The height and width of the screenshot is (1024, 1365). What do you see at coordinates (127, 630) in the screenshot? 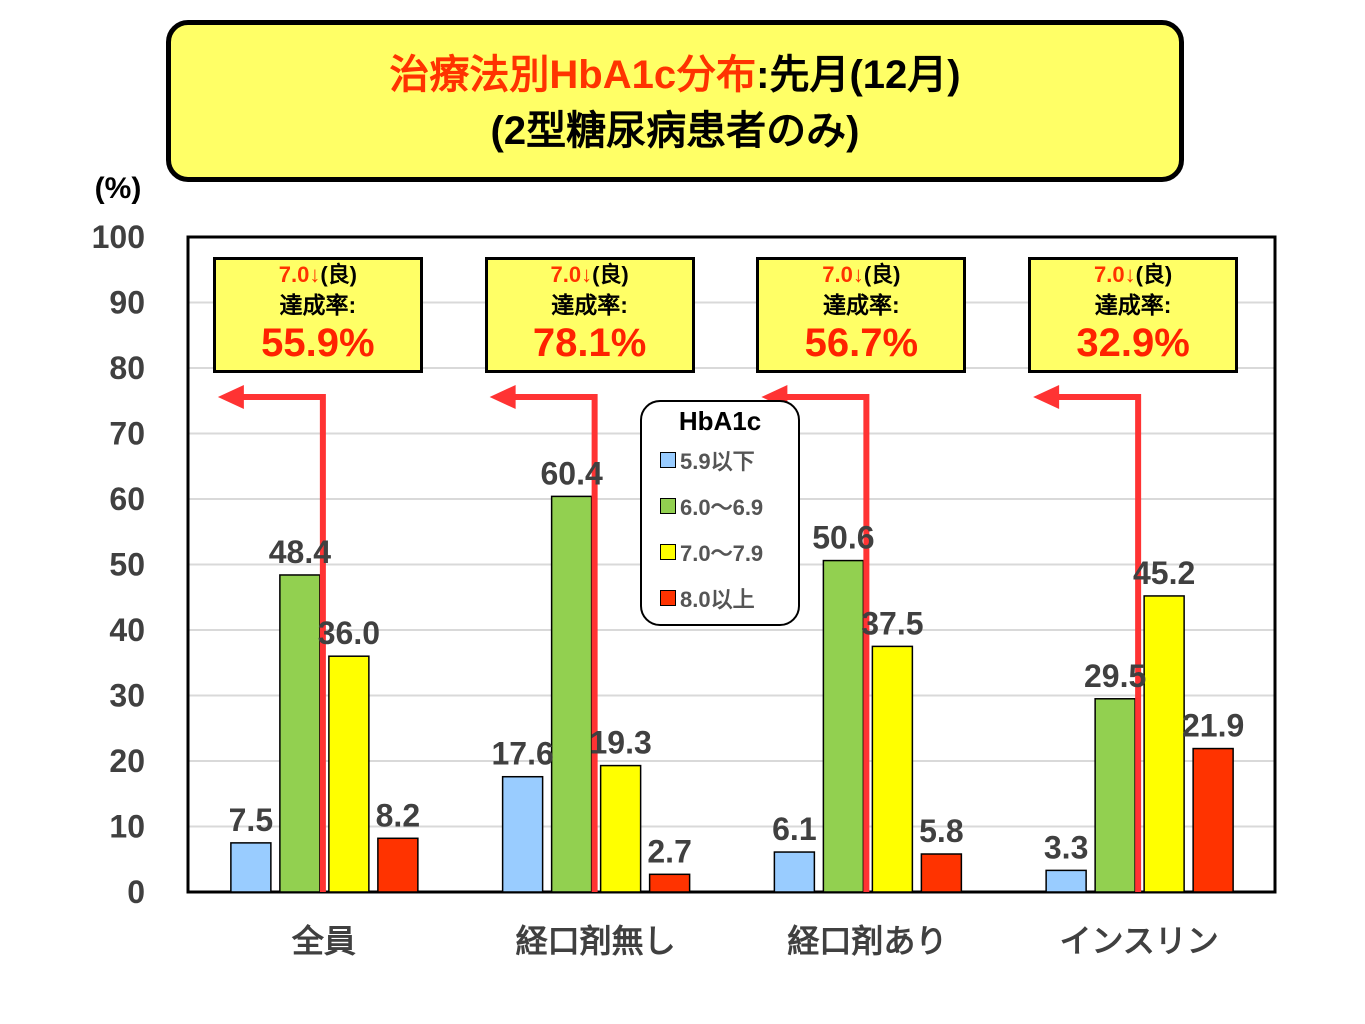
I see `y-tick-label: 40` at bounding box center [127, 630].